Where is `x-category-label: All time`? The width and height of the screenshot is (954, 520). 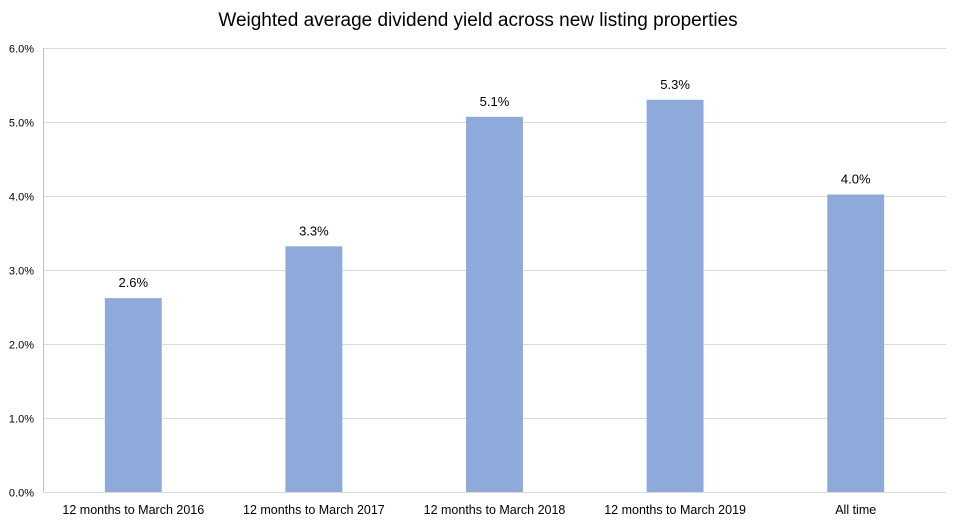
x-category-label: All time is located at coordinates (855, 510).